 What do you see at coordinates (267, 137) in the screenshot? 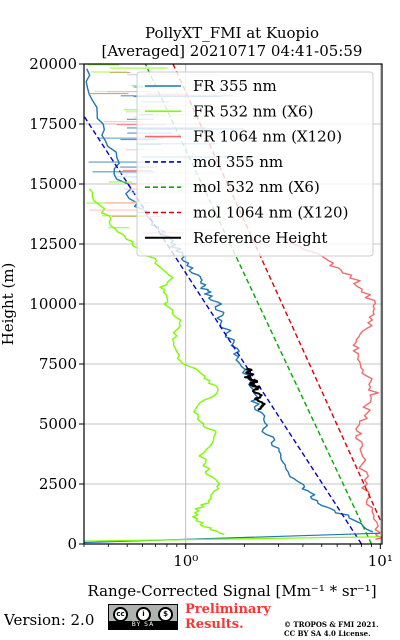
I see `legend-label: FR 1064 nm (X120)` at bounding box center [267, 137].